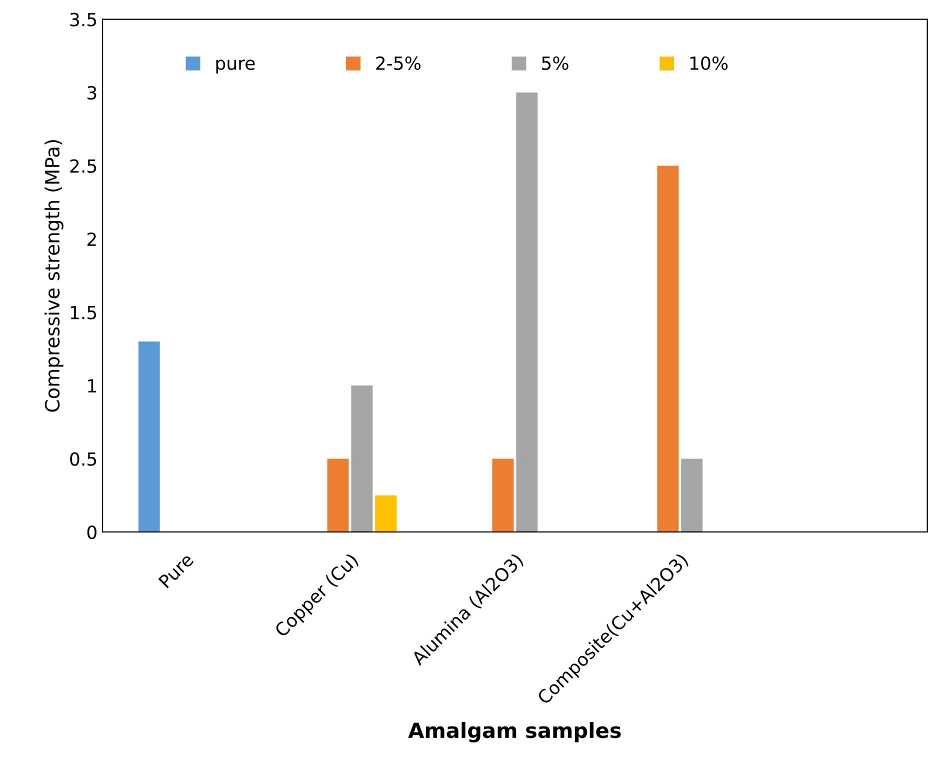 The height and width of the screenshot is (771, 932). What do you see at coordinates (709, 63) in the screenshot?
I see `legend-label: 10%` at bounding box center [709, 63].